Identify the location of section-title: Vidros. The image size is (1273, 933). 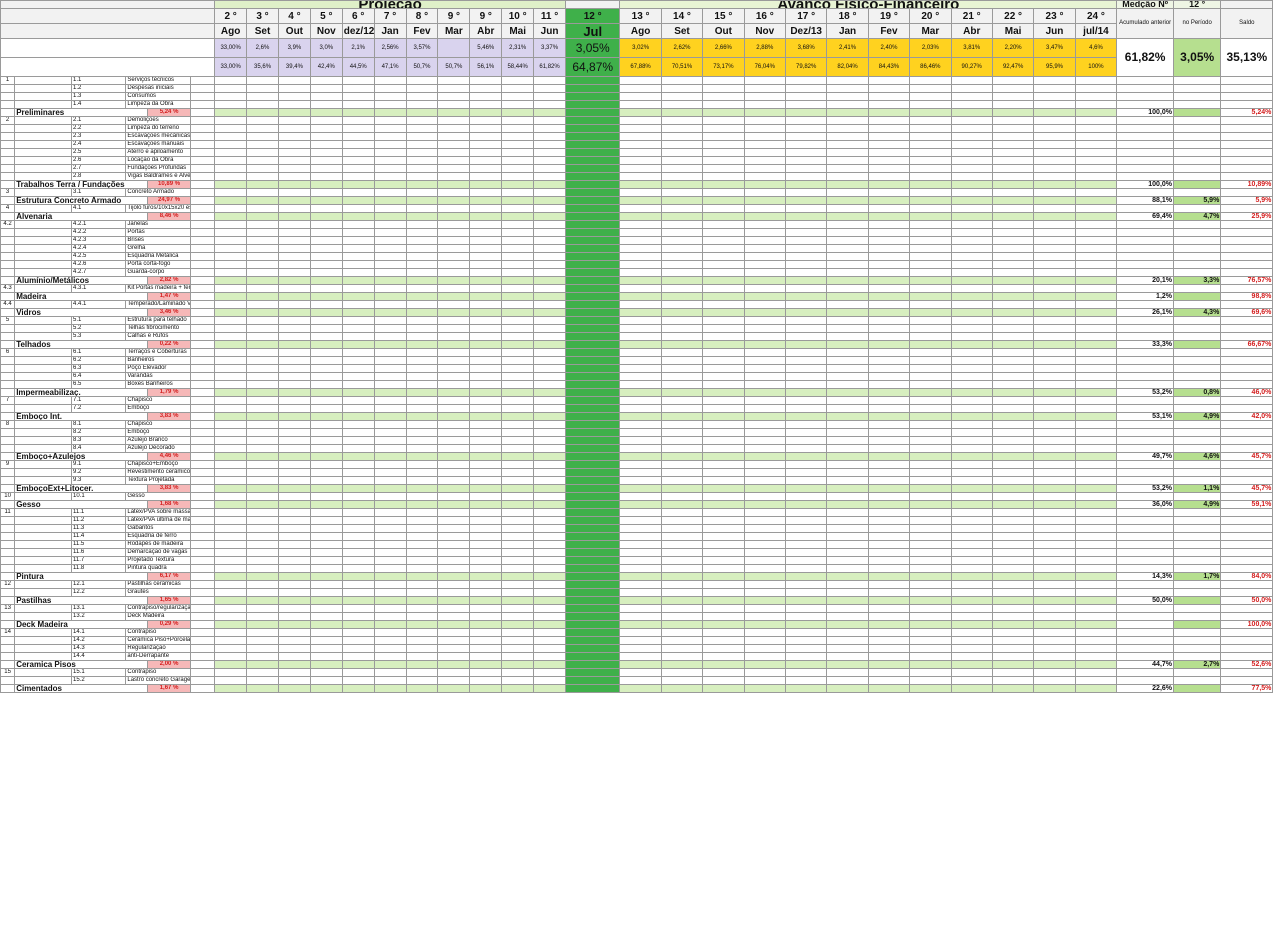
(81, 312).